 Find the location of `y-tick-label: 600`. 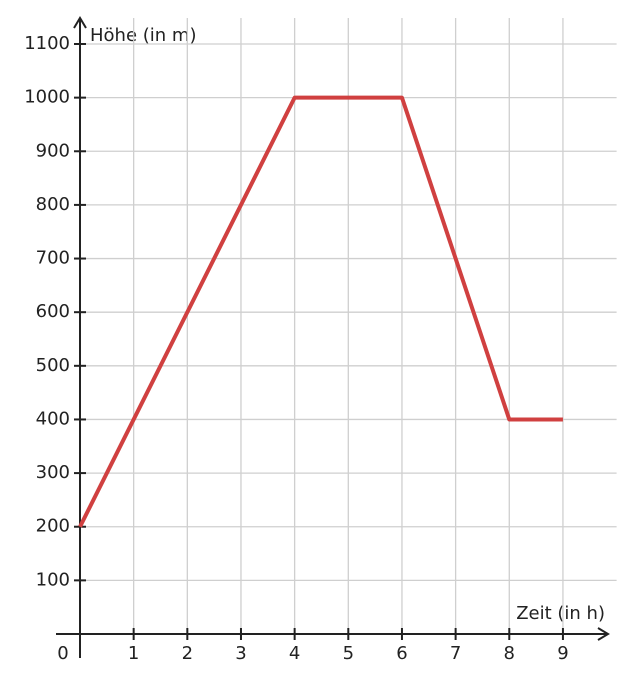

y-tick-label: 600 is located at coordinates (53, 311).